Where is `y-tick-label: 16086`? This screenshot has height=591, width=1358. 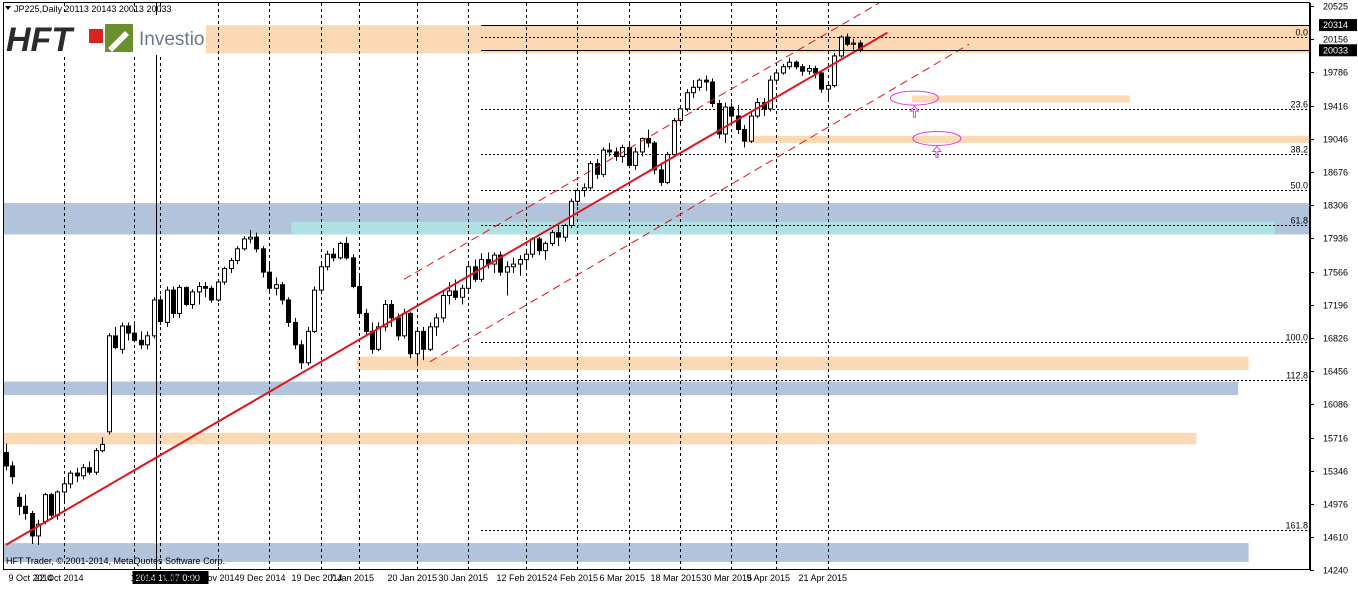
y-tick-label: 16086 is located at coordinates (1335, 405).